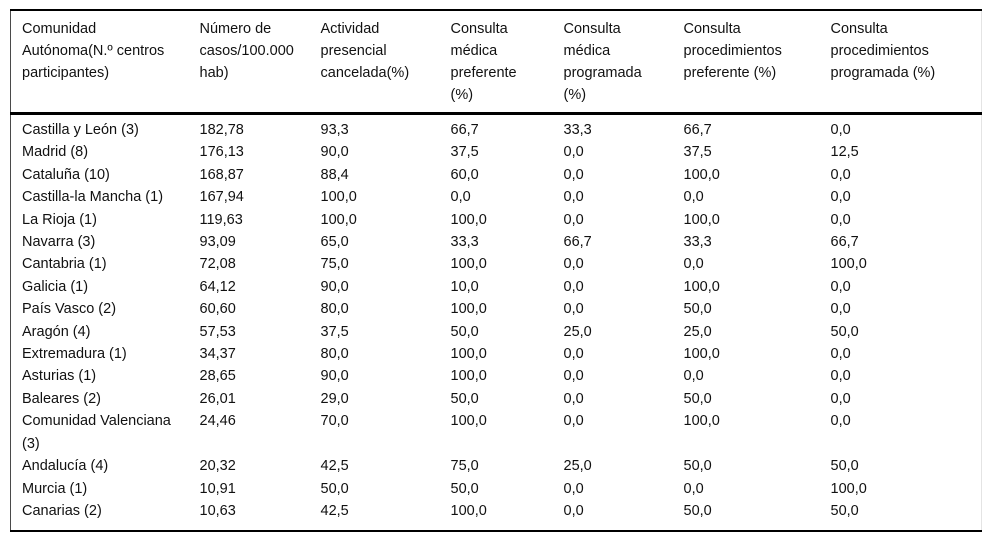 This screenshot has height=558, width=992. I want to click on region-cell: Canarias (2), so click(62, 510).